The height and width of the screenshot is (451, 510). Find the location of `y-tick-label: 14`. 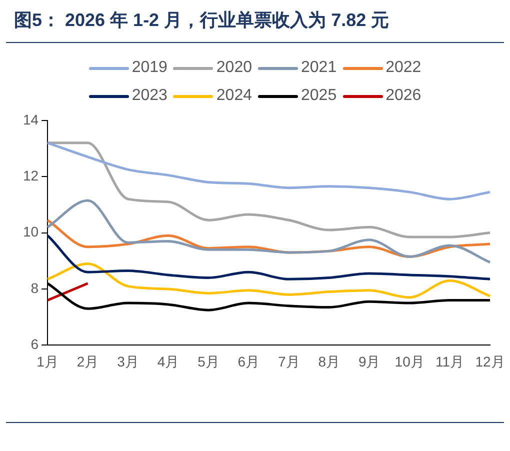

y-tick-label: 14 is located at coordinates (30, 119).